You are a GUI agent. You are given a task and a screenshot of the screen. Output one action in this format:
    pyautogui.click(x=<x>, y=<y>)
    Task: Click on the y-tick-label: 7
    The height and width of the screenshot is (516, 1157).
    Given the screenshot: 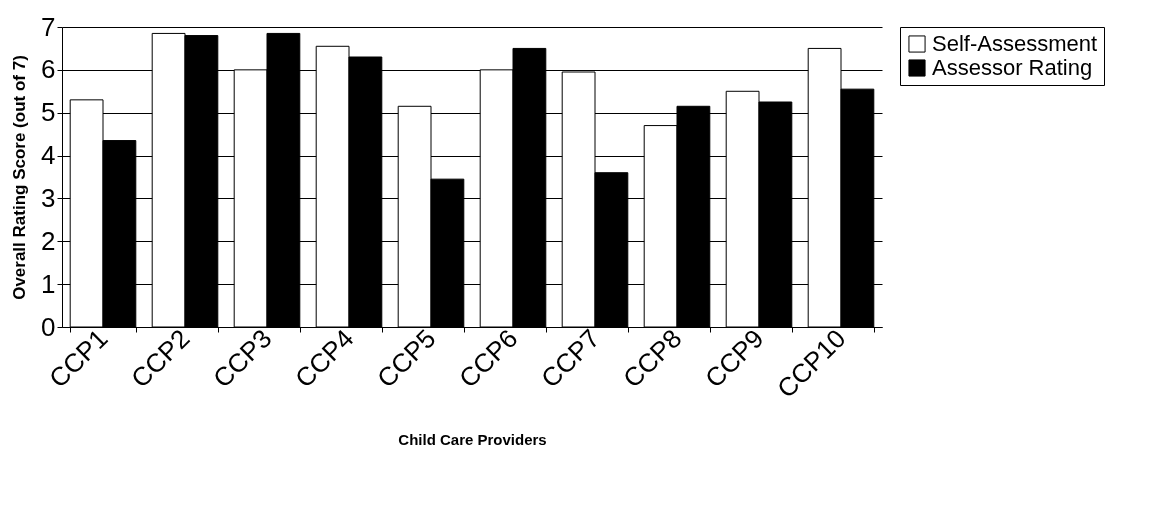 What is the action you would take?
    pyautogui.click(x=48, y=26)
    